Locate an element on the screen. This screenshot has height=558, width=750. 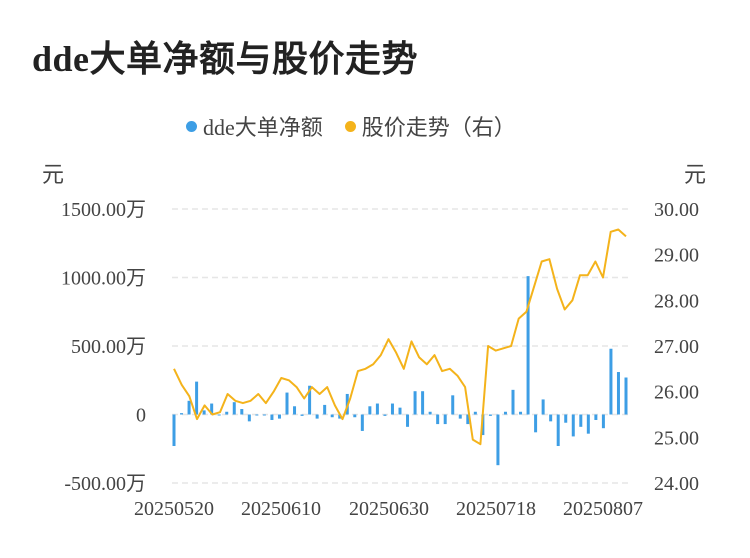
left-tick-label: -500.00万 is located at coordinates (105, 484).